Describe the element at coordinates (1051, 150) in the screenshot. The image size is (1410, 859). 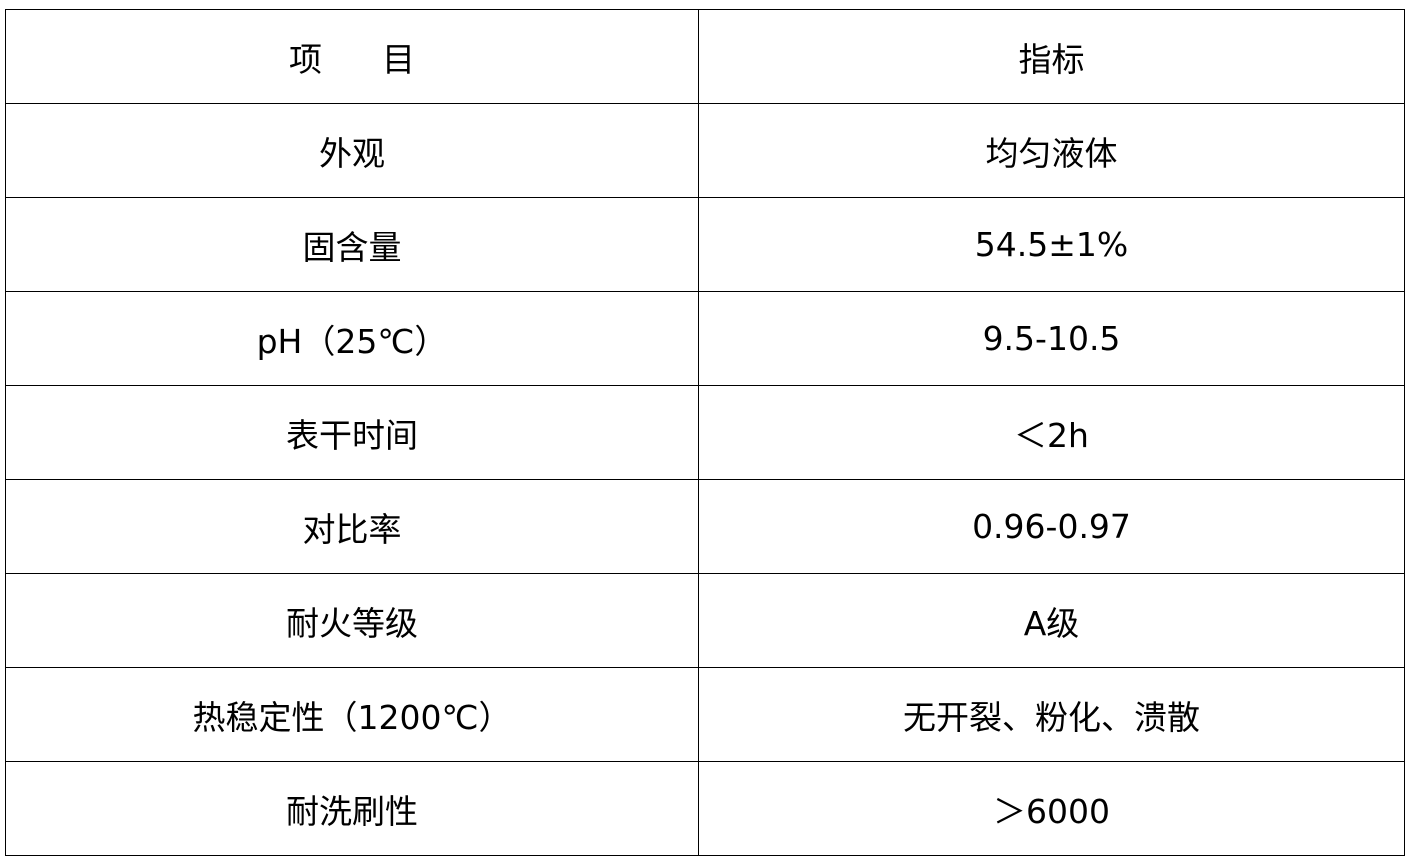
I see `cell-value: 均匀液体` at that location.